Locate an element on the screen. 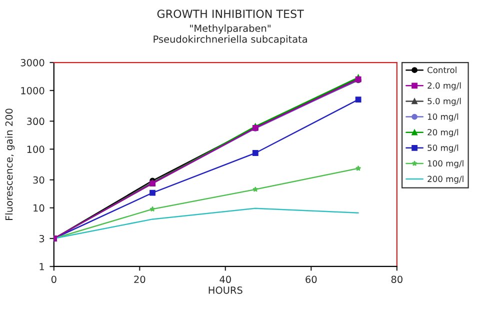 The width and height of the screenshot is (490, 329). legend-label: 10 mg/l is located at coordinates (443, 117).